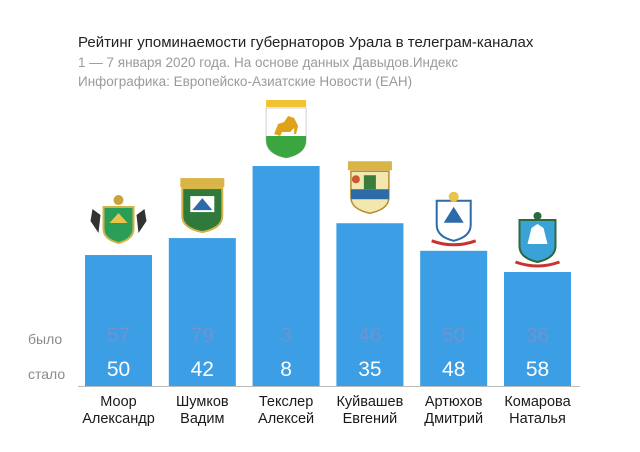  Describe the element at coordinates (369, 188) in the screenshot. I see `sverdlovsk-oblast-coat-of-arms` at that location.